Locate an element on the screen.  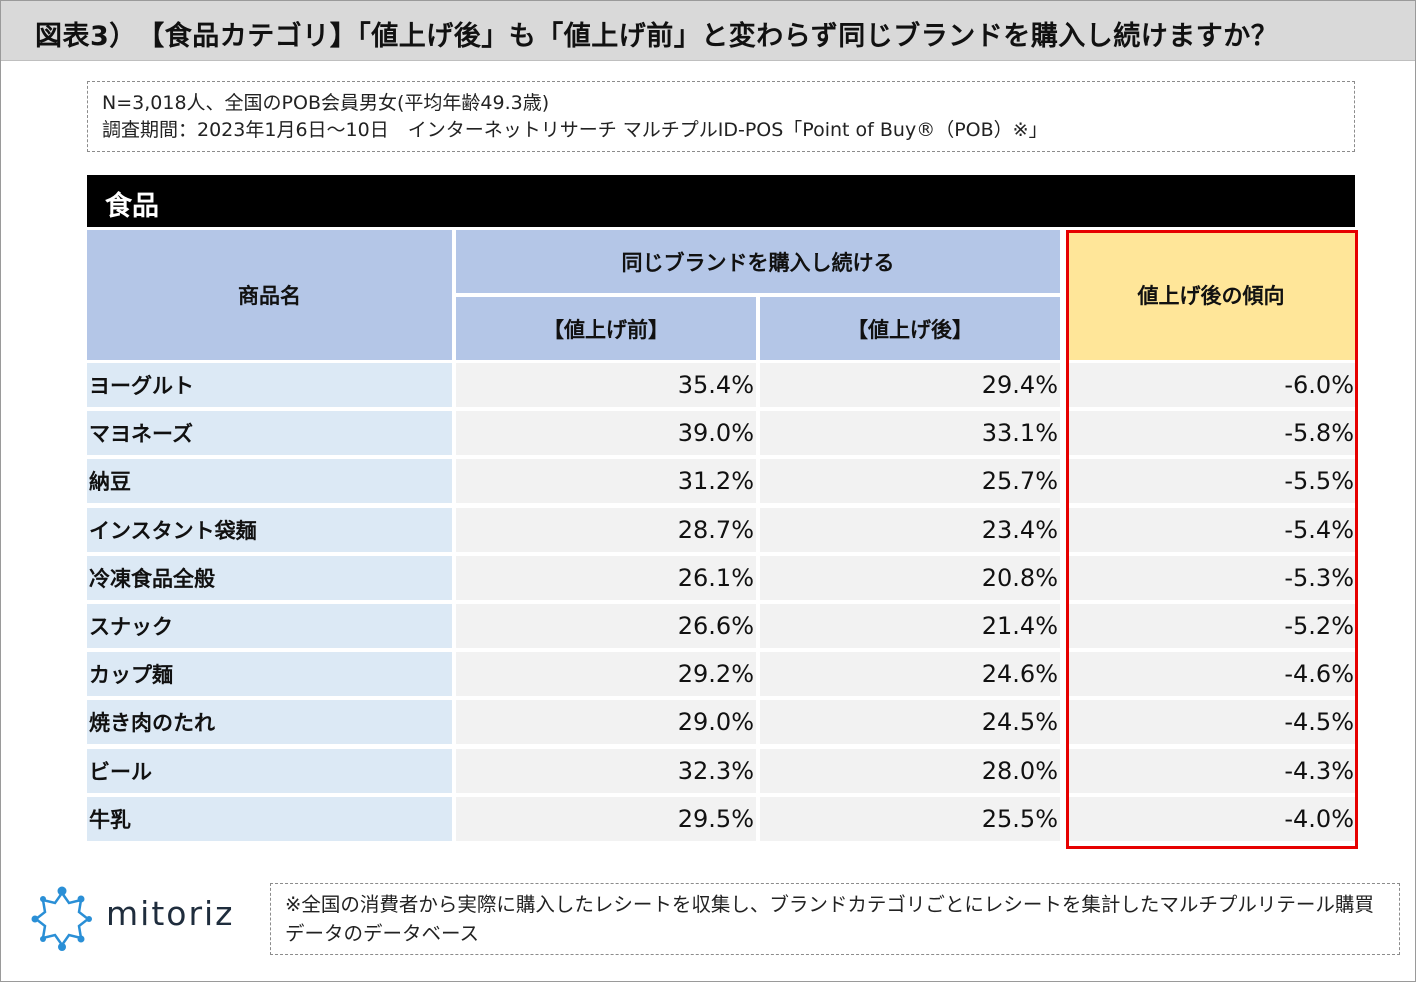
row-name: ヨーグルト is located at coordinates (269, 385).